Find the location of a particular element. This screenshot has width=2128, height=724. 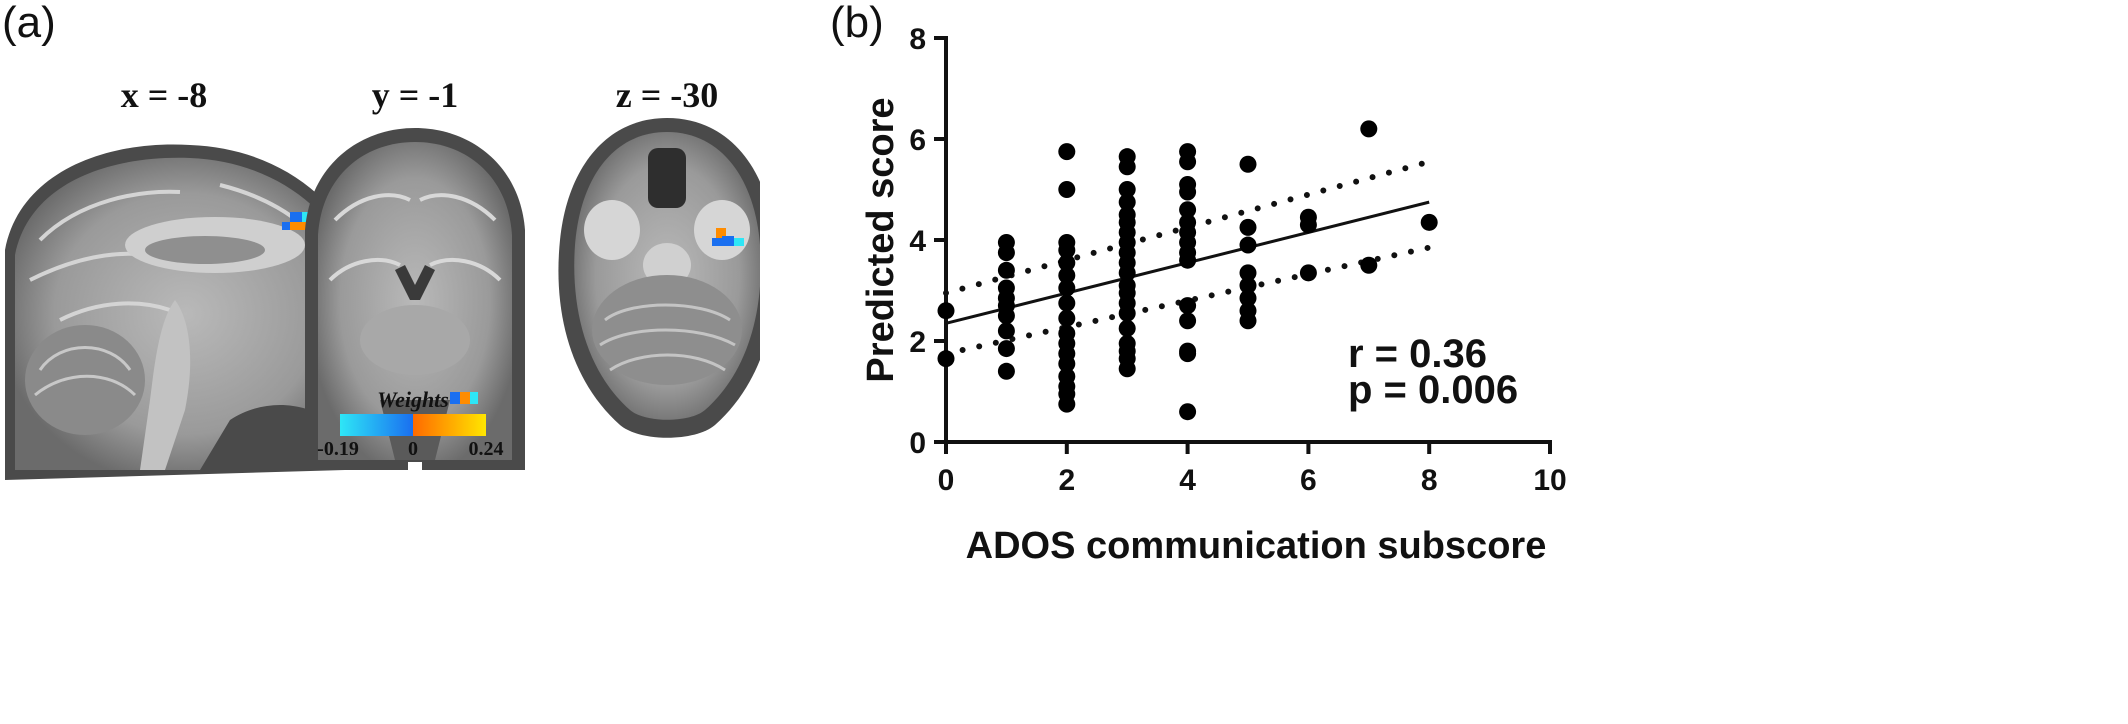

y-tick-label: 4 is located at coordinates (917, 241).